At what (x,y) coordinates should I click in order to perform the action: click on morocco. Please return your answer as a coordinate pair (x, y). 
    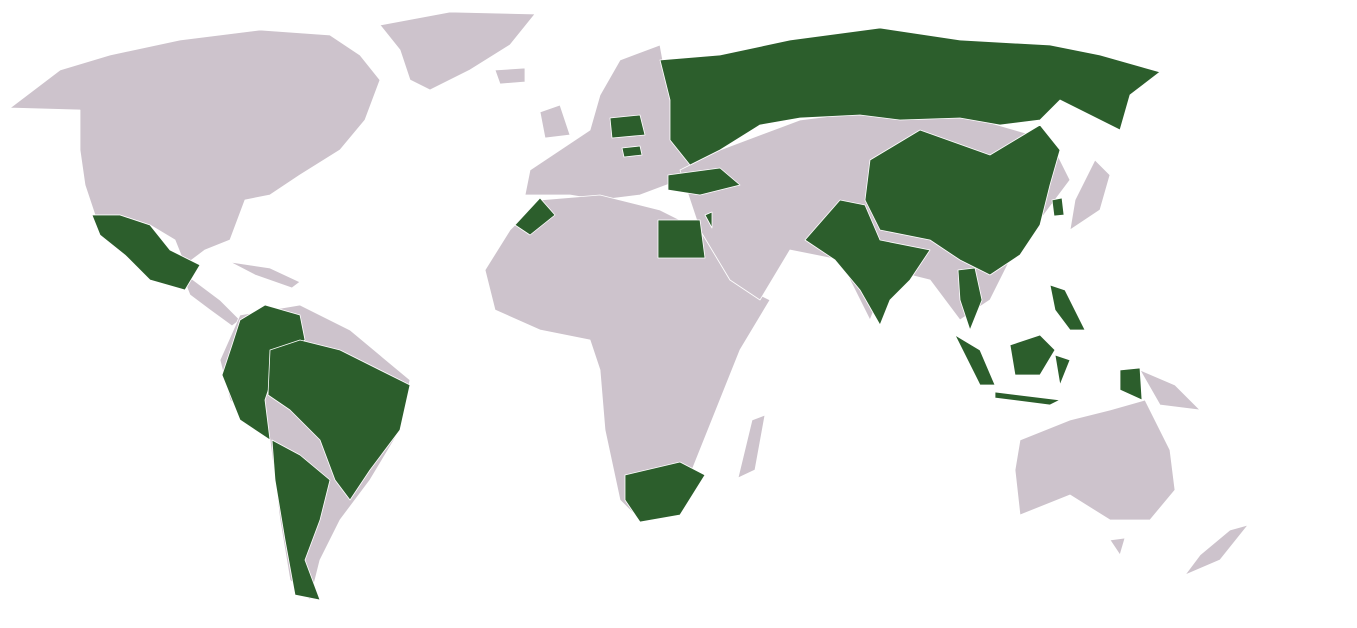
    Looking at the image, I should click on (535, 216).